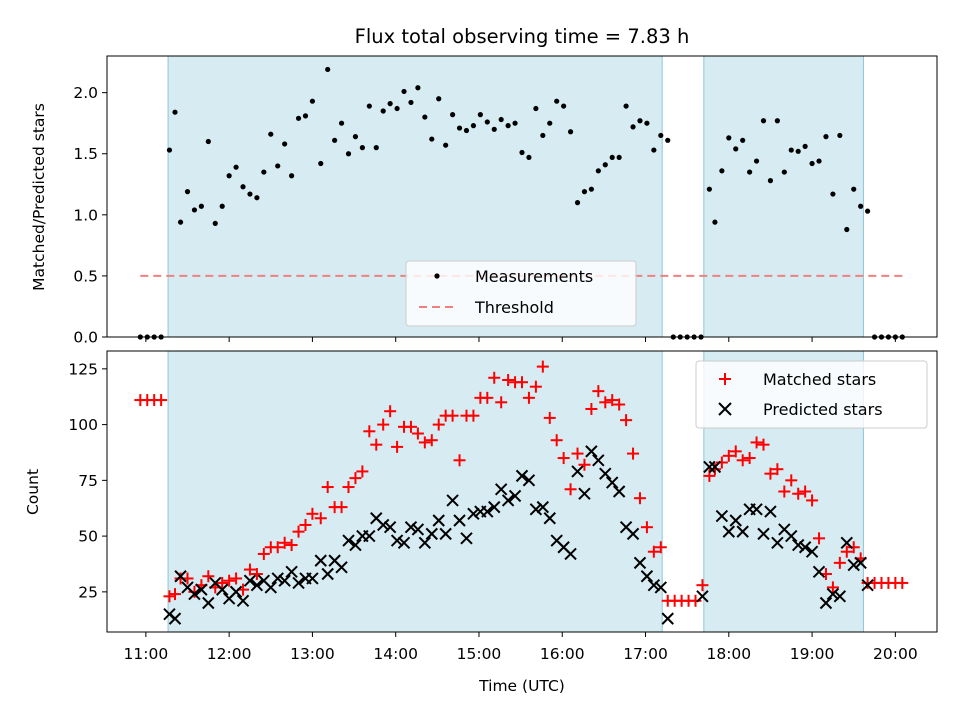 This screenshot has height=720, width=960. What do you see at coordinates (85, 276) in the screenshot?
I see `y-tick-label: 0.5` at bounding box center [85, 276].